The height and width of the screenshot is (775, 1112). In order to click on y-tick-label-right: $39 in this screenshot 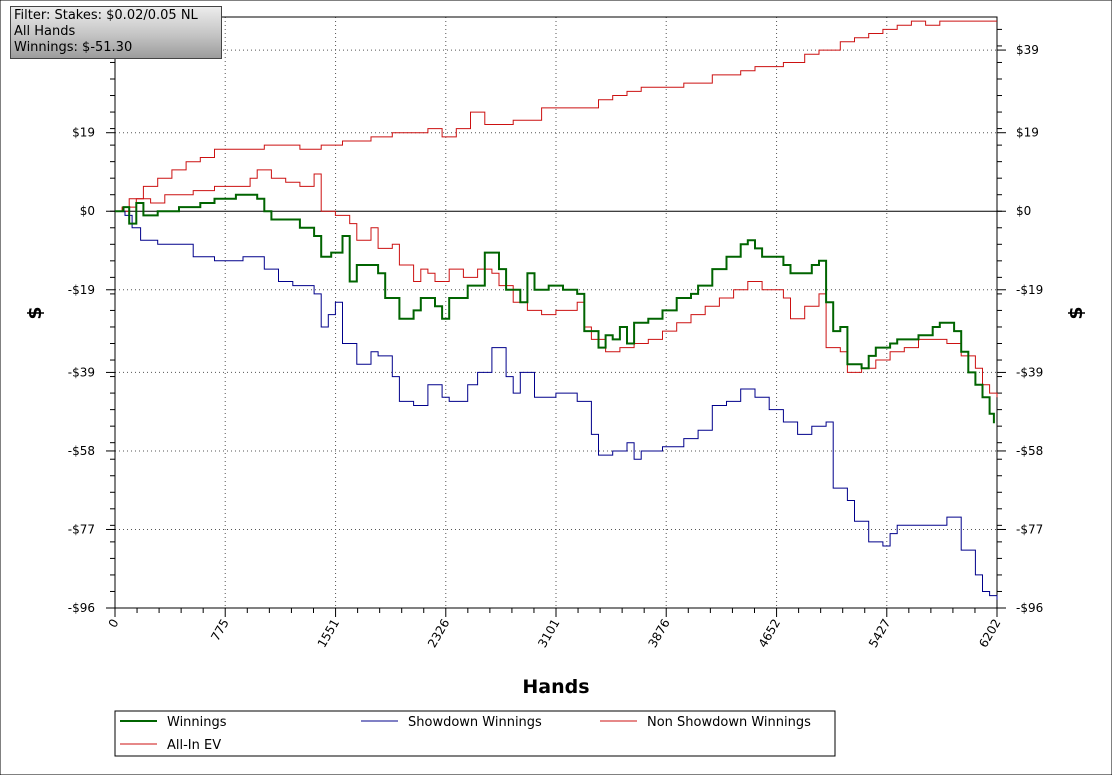, I will do `click(1027, 50)`.